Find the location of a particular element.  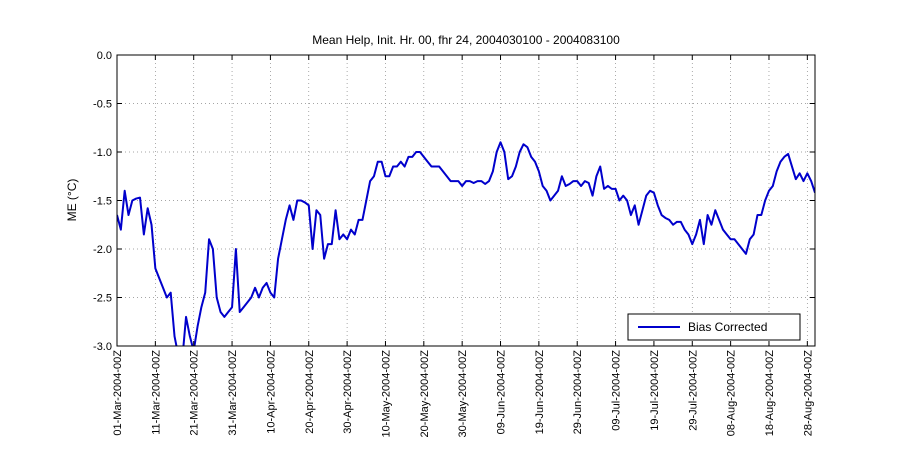

x-tick-label: 19-Jun-2004-00Z is located at coordinates (540, 392).